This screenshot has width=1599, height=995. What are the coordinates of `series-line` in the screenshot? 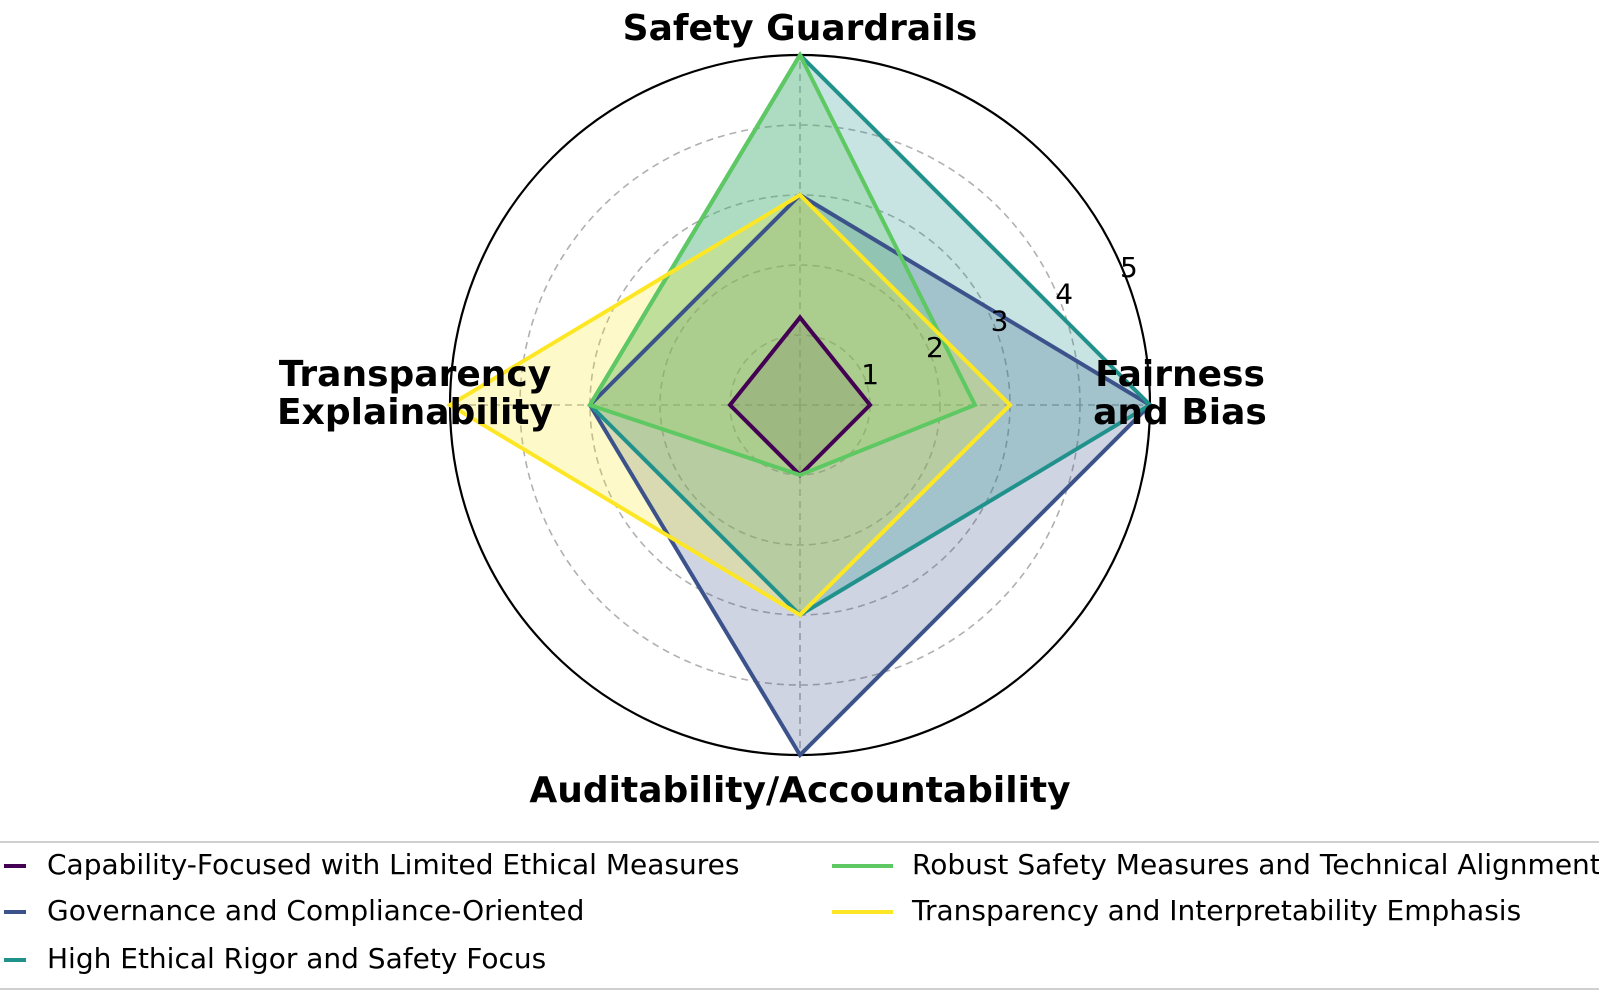 It's located at (782, 264).